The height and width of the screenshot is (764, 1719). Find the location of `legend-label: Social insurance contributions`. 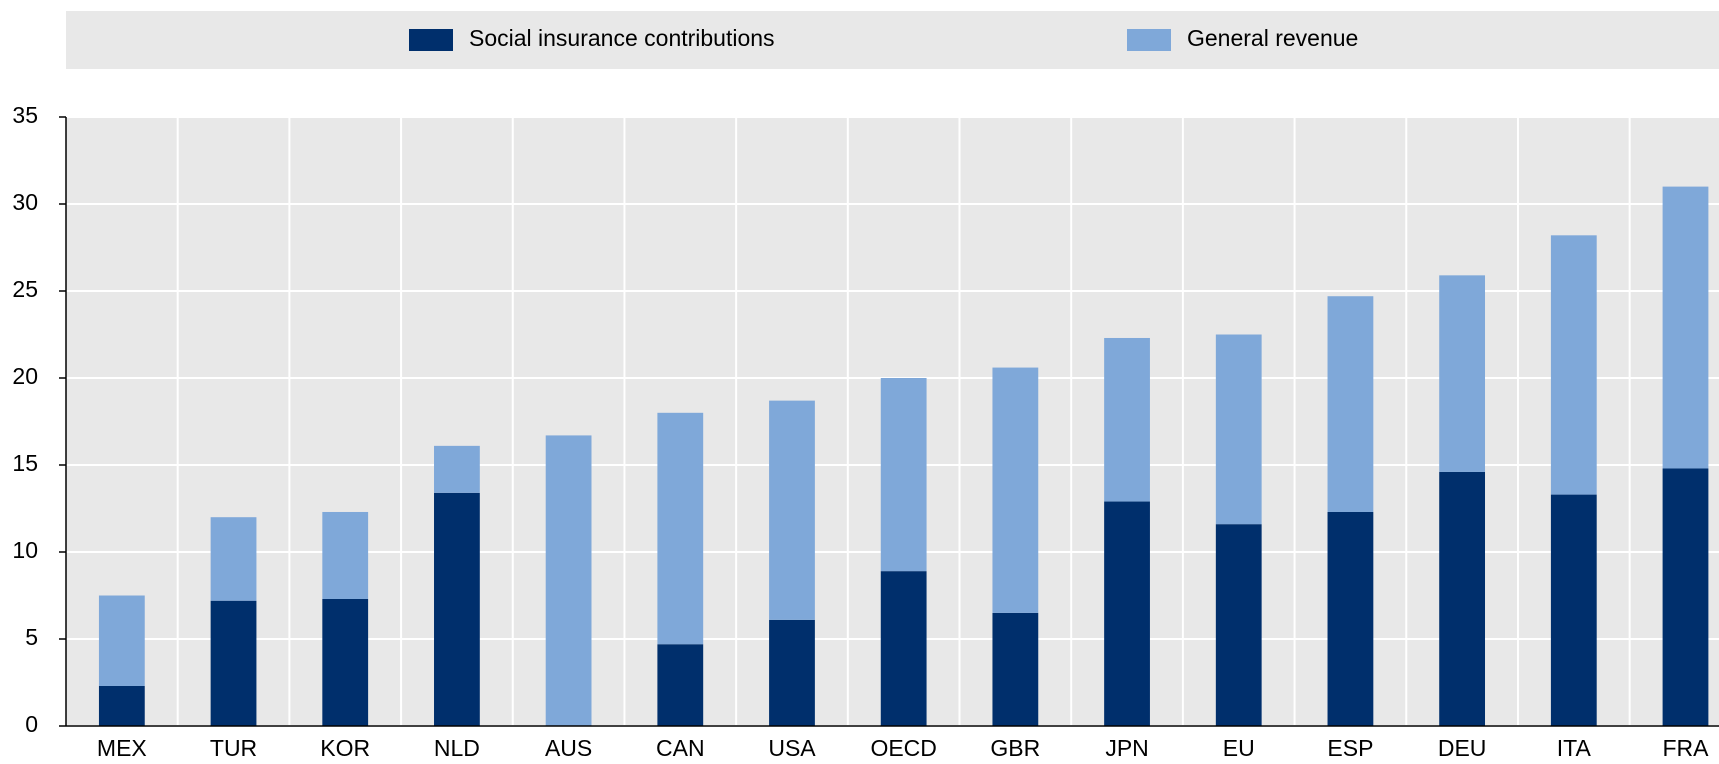

legend-label: Social insurance contributions is located at coordinates (622, 38).